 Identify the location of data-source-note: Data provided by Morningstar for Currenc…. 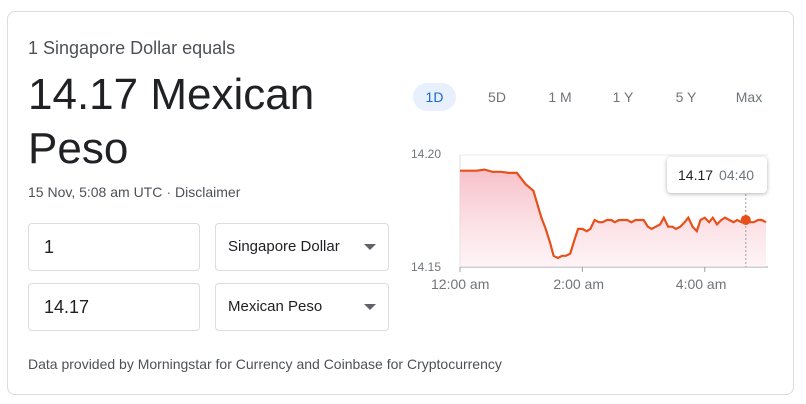
(265, 364).